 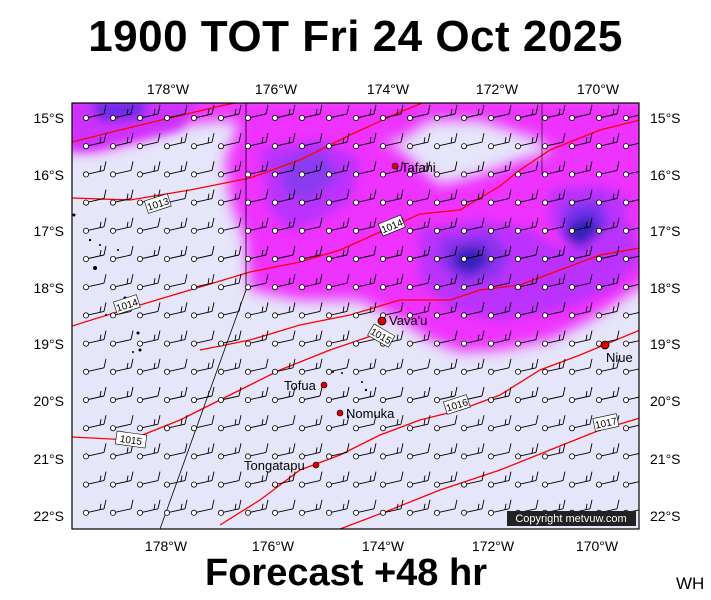 I want to click on lat-tick-left: 19°S, so click(x=48, y=344).